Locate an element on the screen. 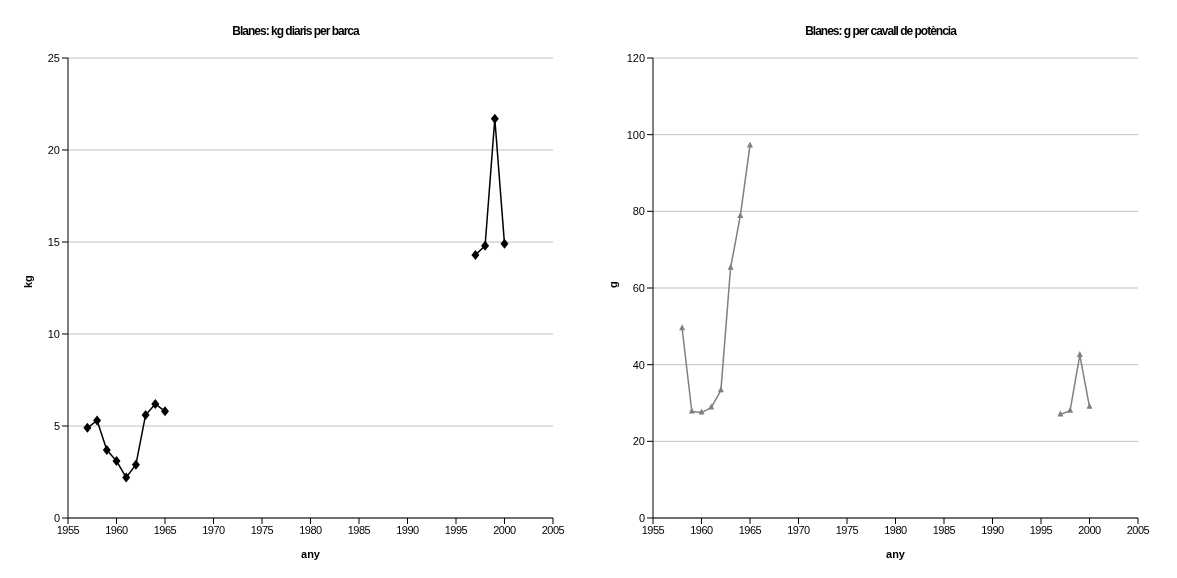 The width and height of the screenshot is (1177, 578). y-axis-title: g is located at coordinates (612, 284).